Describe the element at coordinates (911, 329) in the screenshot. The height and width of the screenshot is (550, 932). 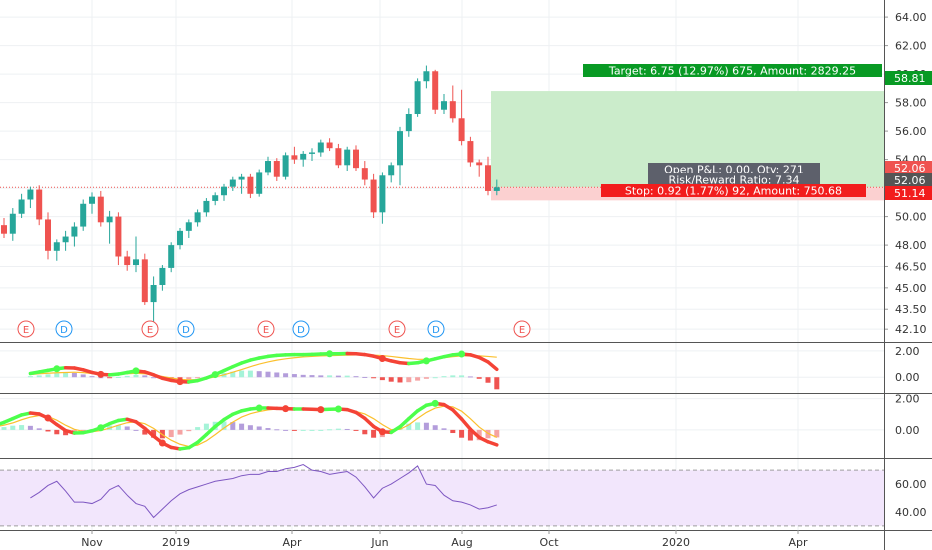
I see `price-tick-label: 42.10` at that location.